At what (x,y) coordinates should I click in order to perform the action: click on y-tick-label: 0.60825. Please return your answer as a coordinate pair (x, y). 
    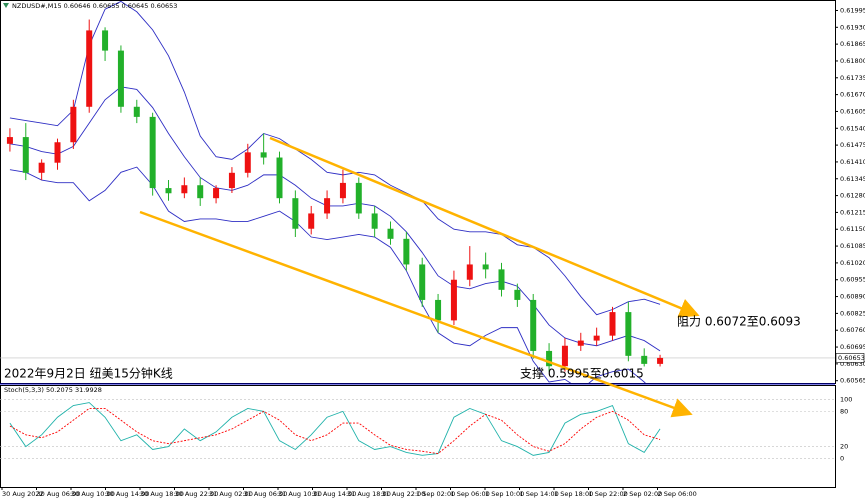
    Looking at the image, I should click on (852, 313).